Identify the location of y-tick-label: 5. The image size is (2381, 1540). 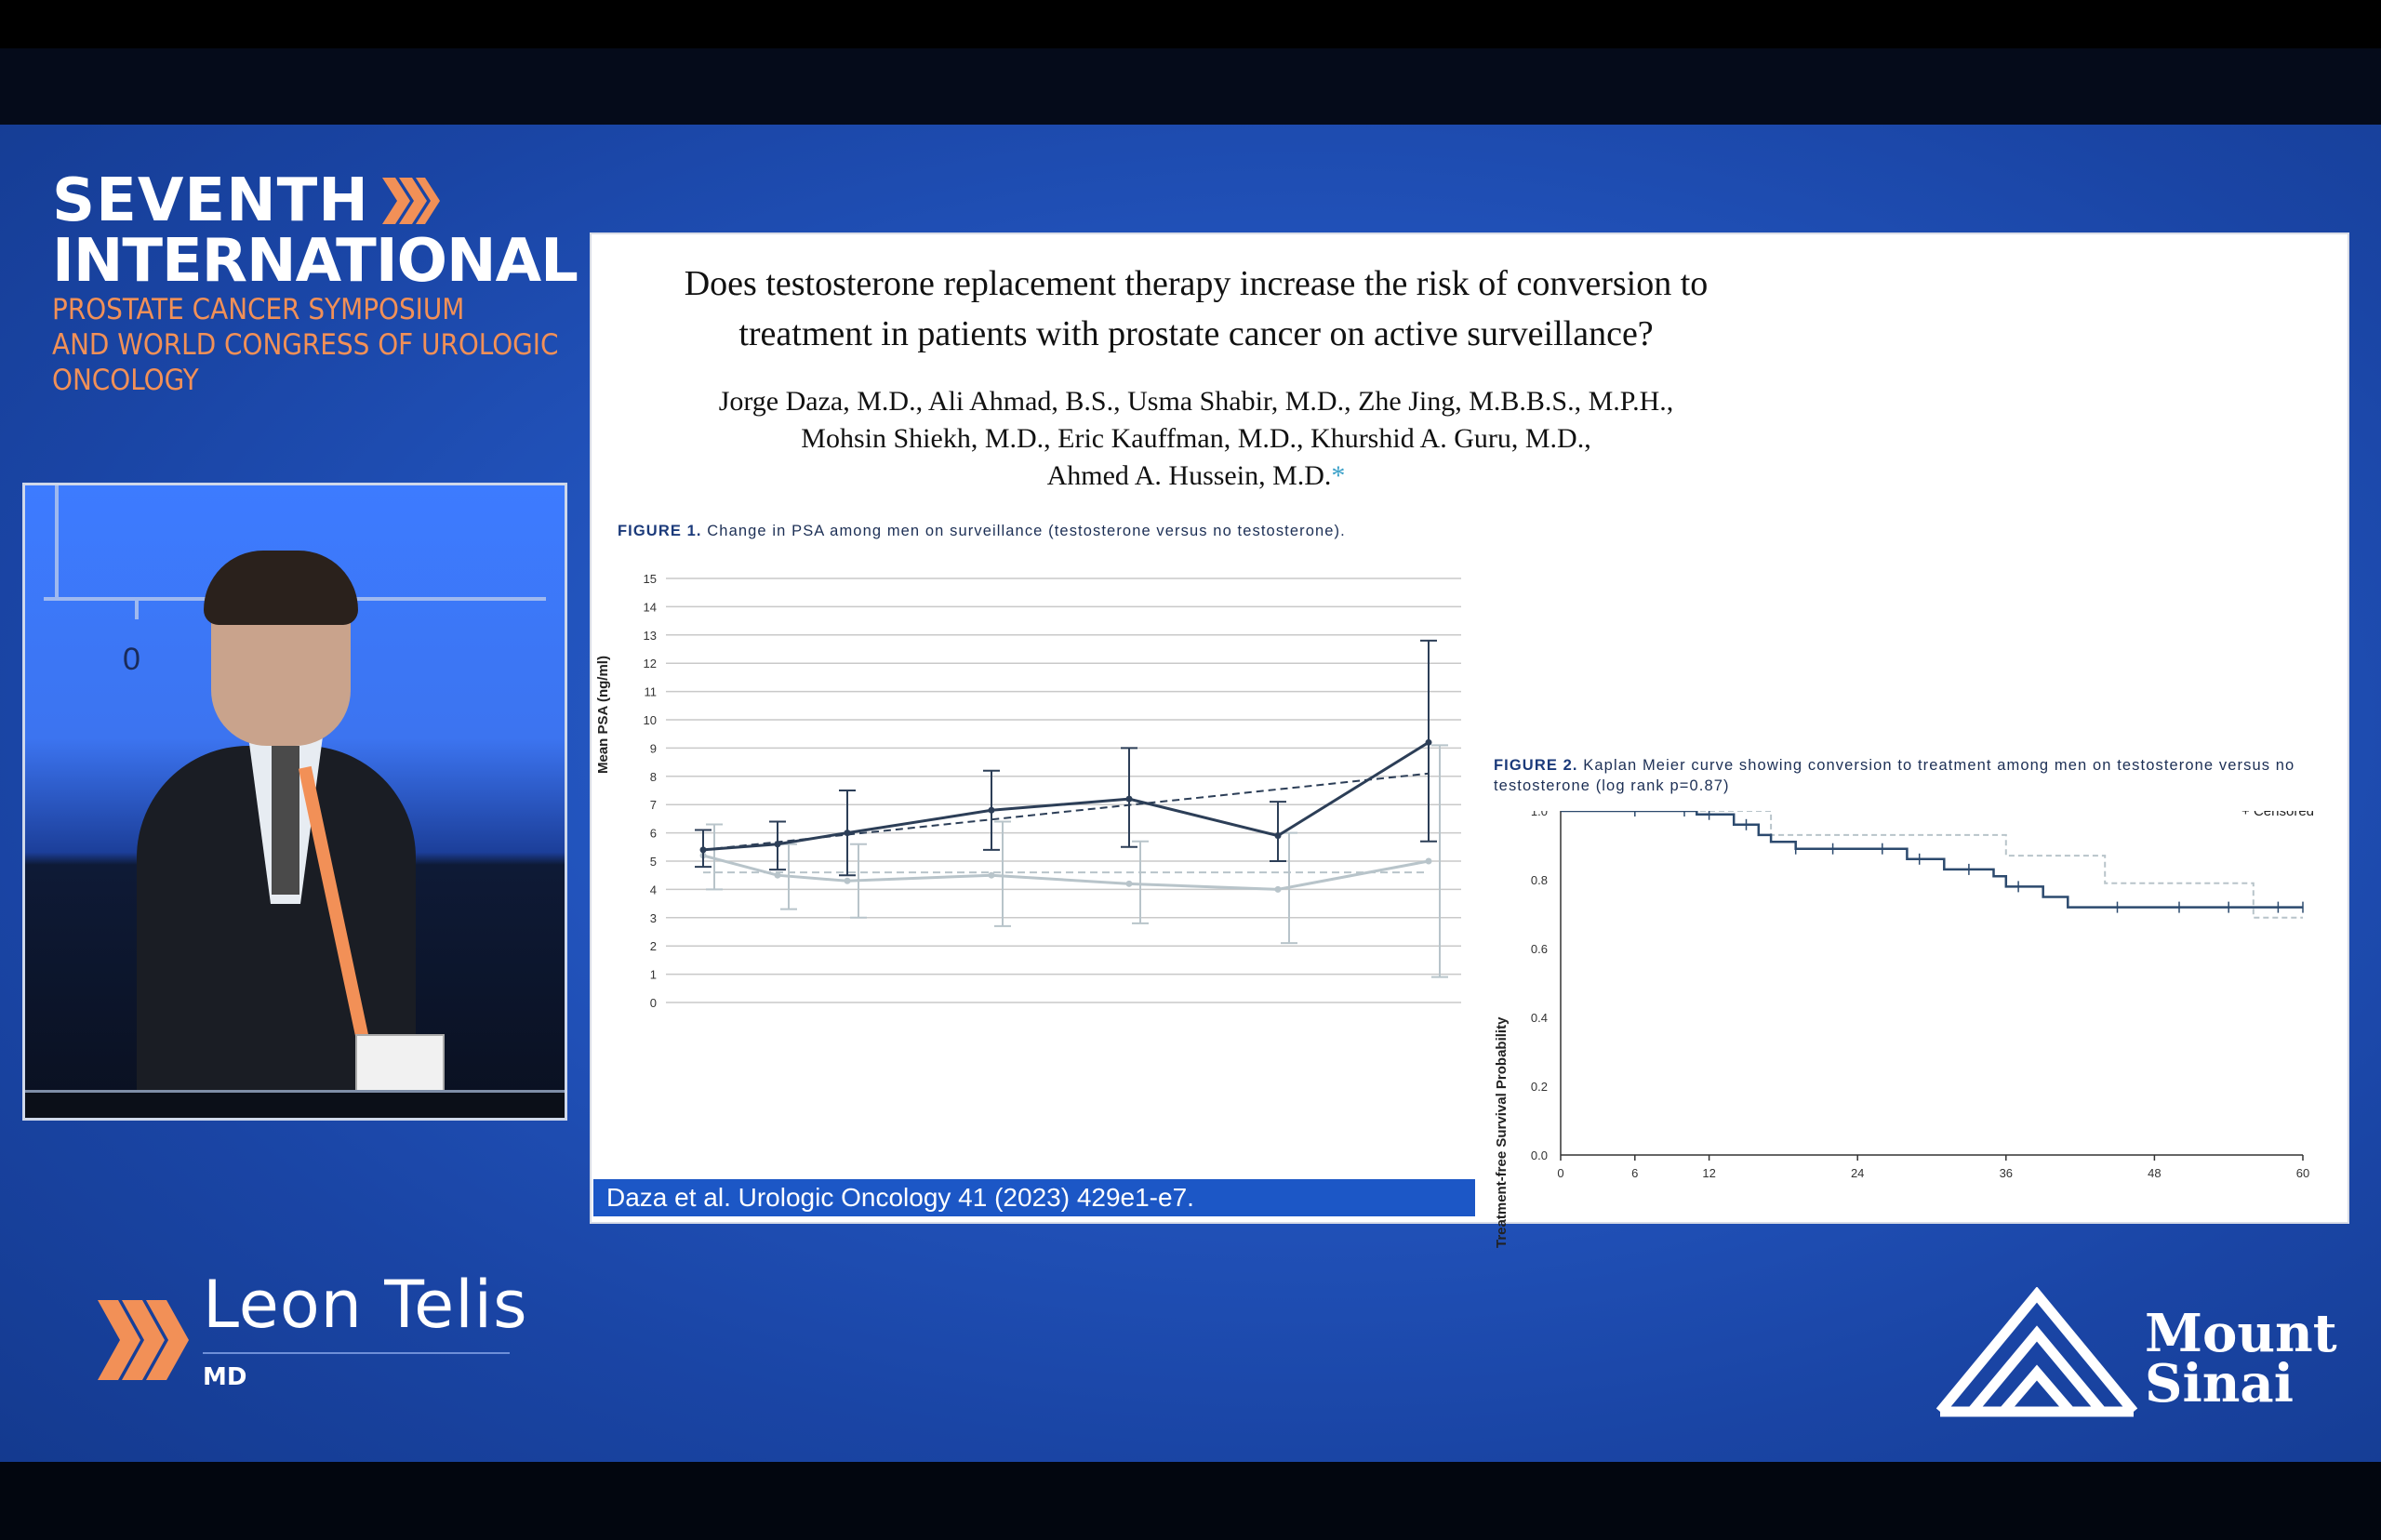
(654, 862).